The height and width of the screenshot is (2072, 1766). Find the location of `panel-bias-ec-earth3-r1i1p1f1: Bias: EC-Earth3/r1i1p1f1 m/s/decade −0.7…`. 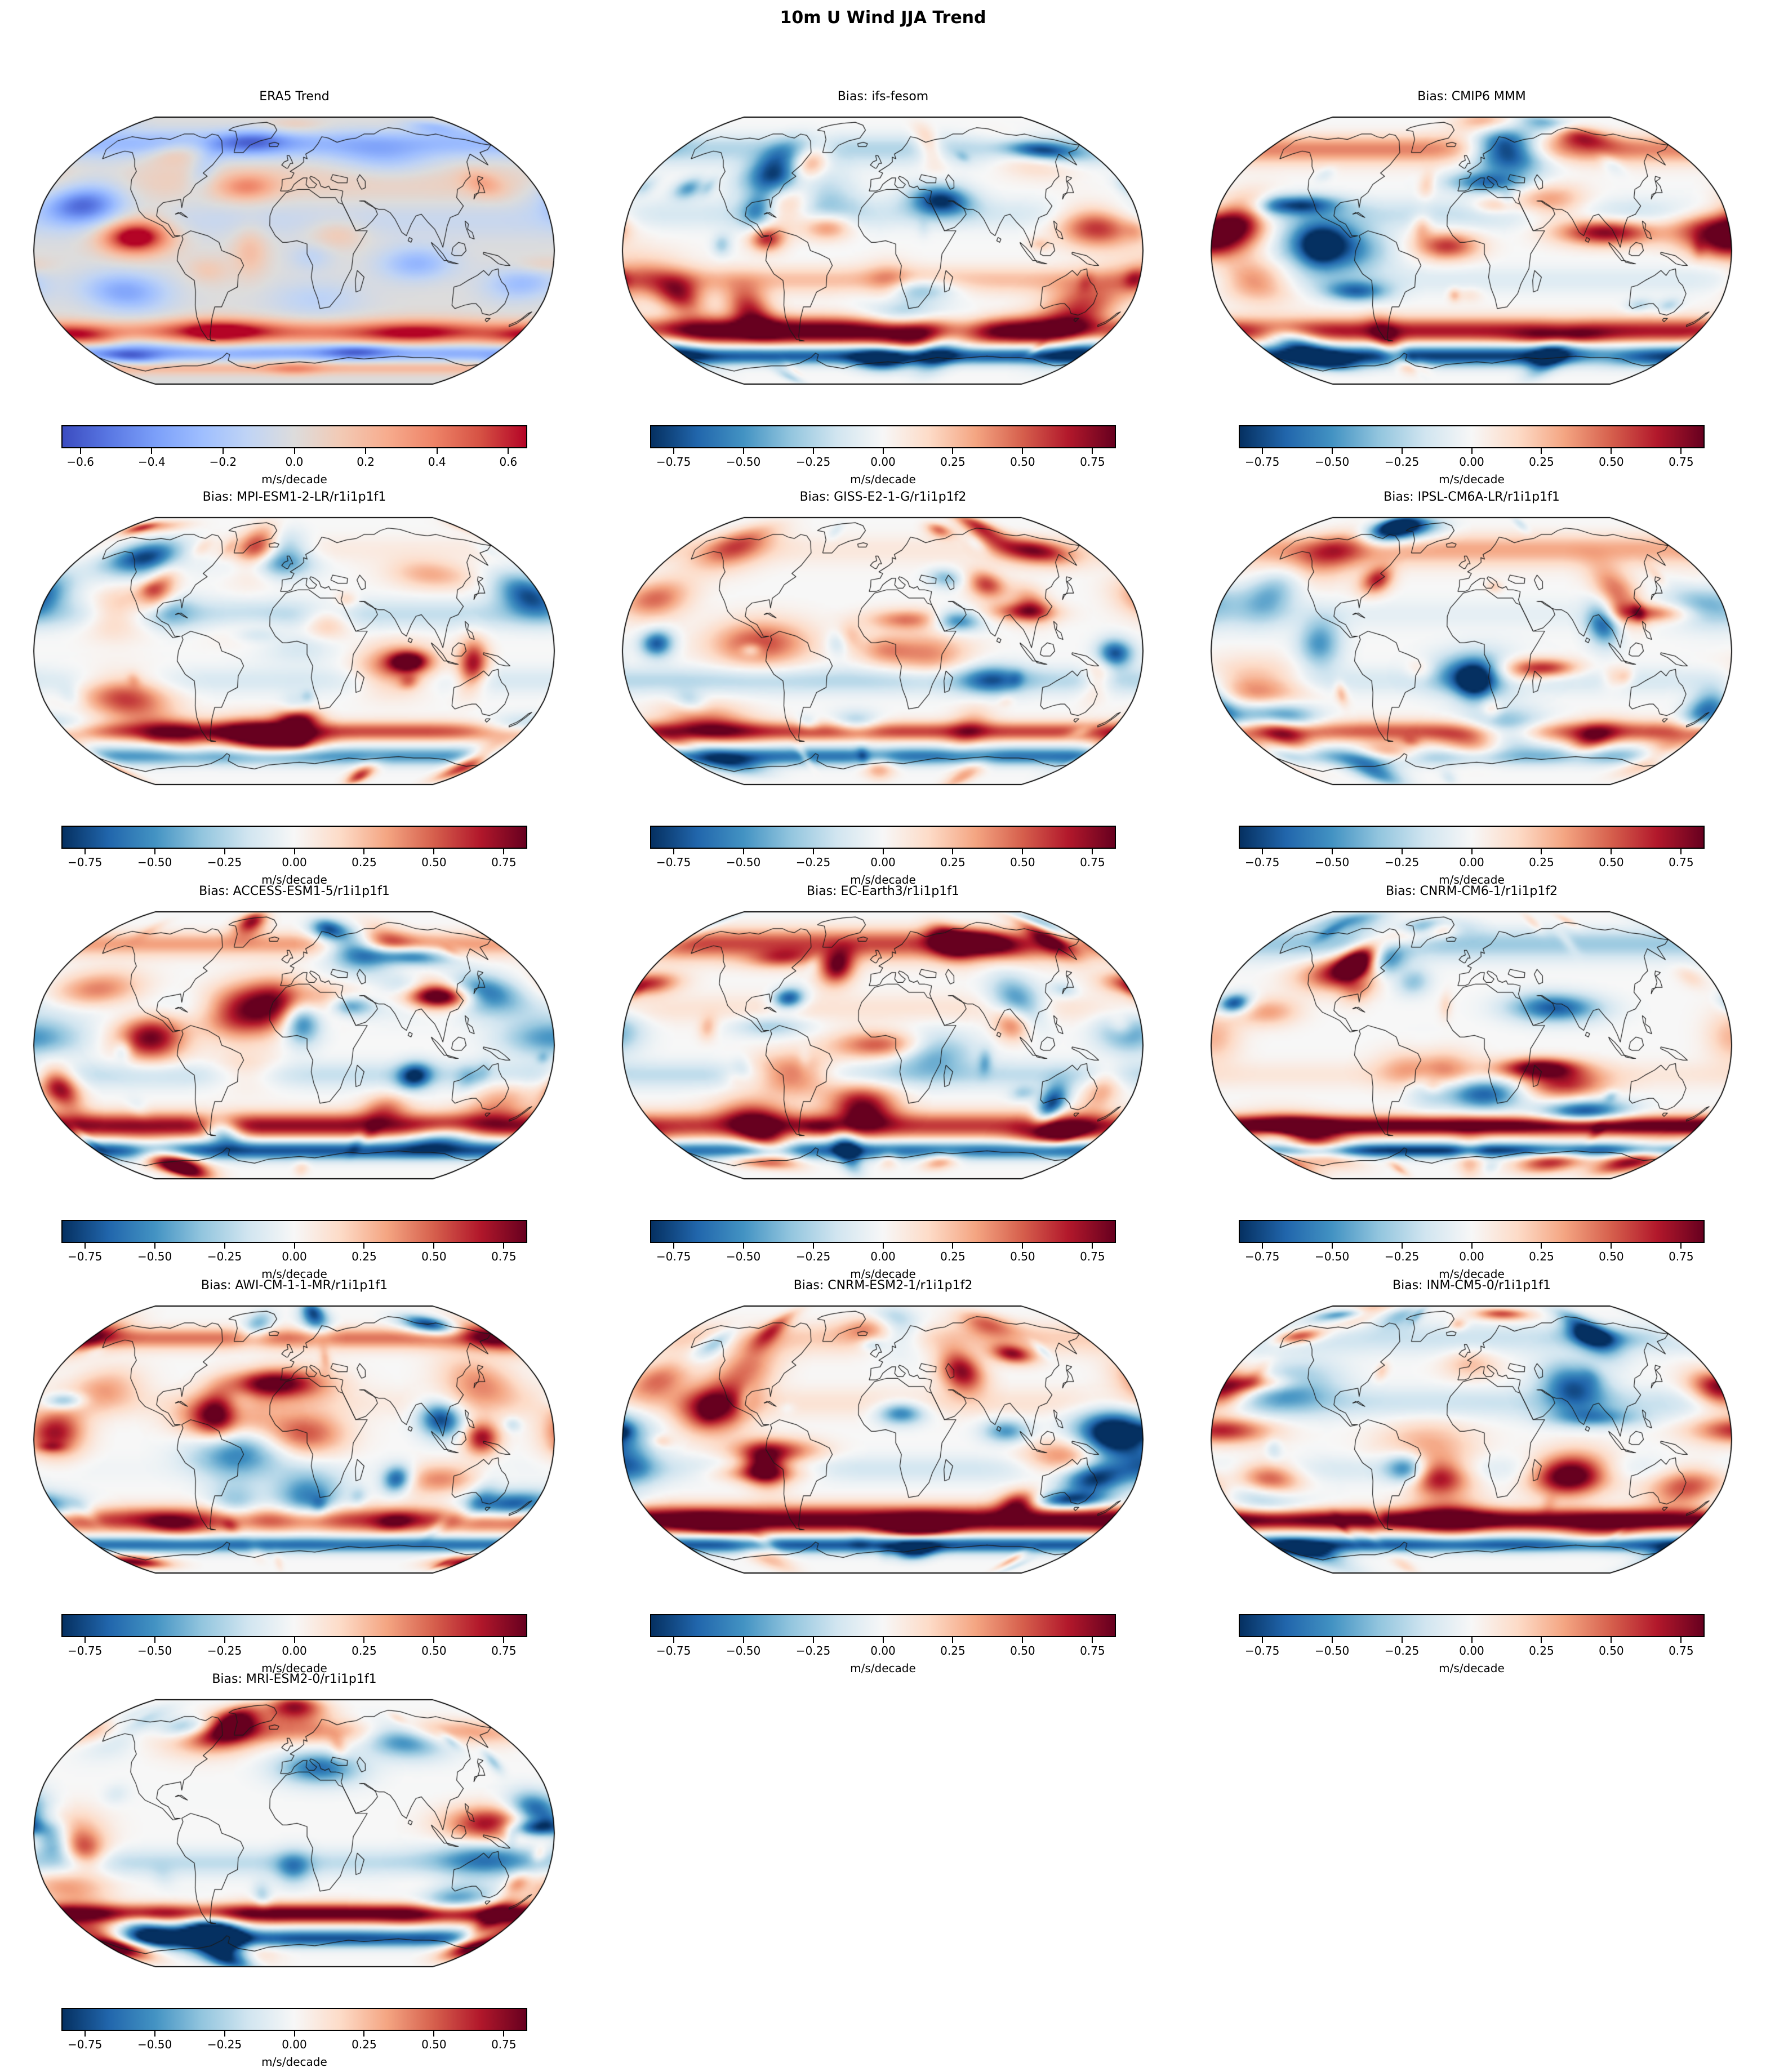

panel-bias-ec-earth3-r1i1p1f1: Bias: EC-Earth3/r1i1p1f1 m/s/decade −0.7… is located at coordinates (883, 1081).